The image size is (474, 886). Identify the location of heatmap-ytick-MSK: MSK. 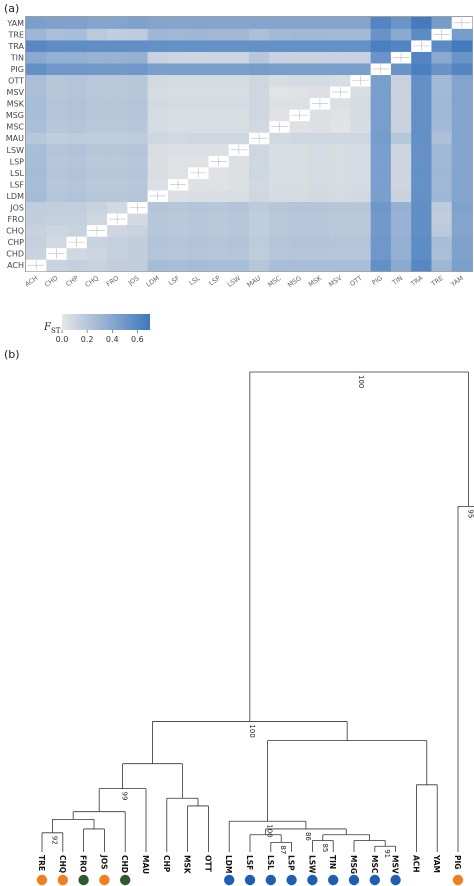
(16, 104).